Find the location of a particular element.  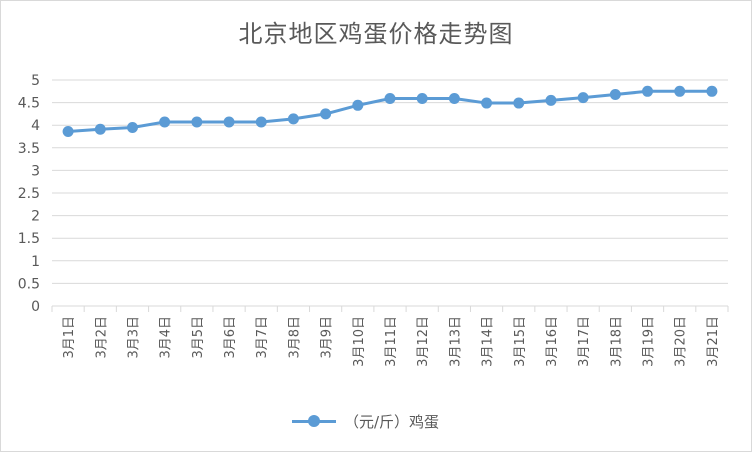

y-tick-label: 4 is located at coordinates (35, 126).